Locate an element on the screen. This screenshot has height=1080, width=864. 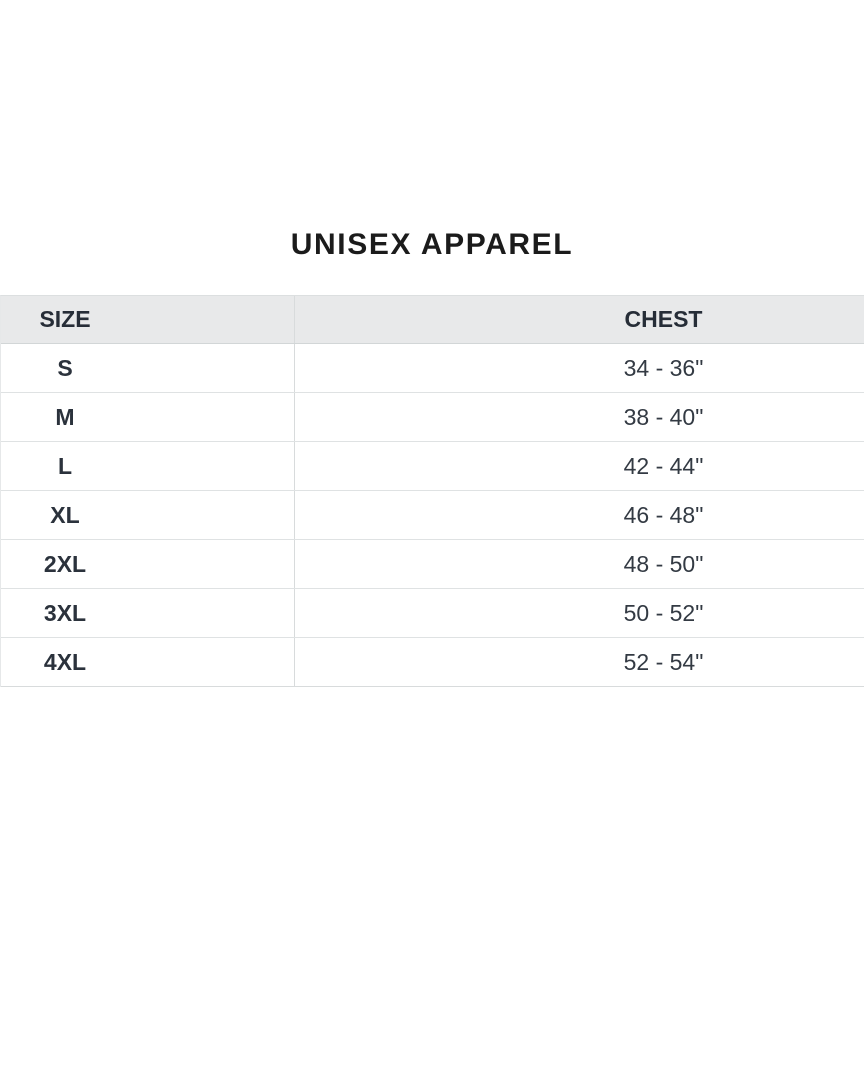
chest-value: 48 - 50" is located at coordinates (663, 563).